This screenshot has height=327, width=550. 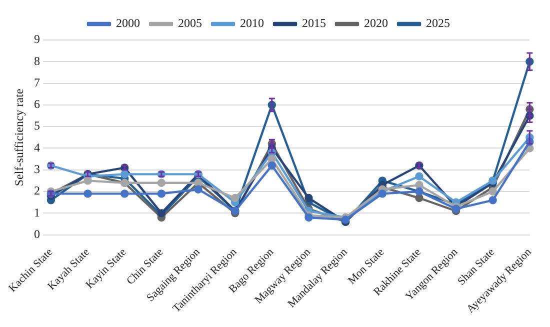 I want to click on y-tick-label: 8, so click(x=37, y=61).